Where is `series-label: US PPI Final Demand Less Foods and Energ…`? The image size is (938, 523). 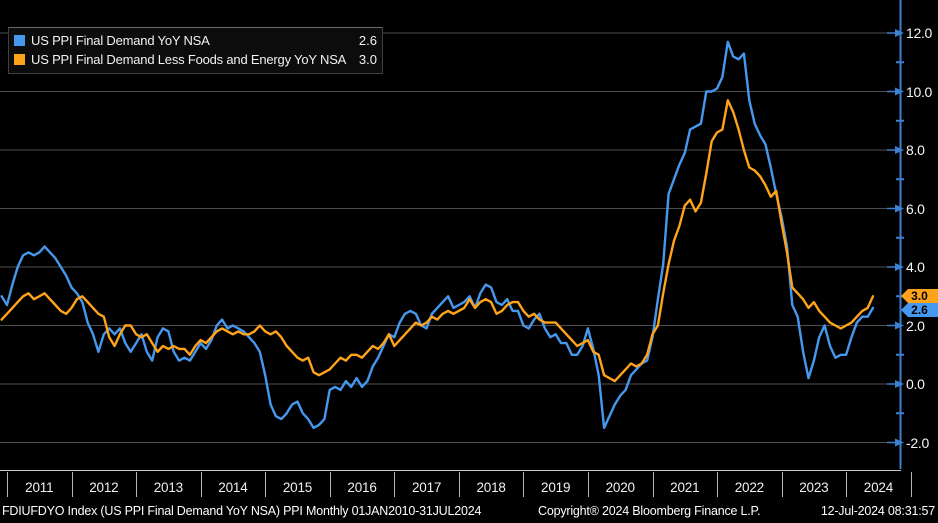 series-label: US PPI Final Demand Less Foods and Energ… is located at coordinates (189, 59).